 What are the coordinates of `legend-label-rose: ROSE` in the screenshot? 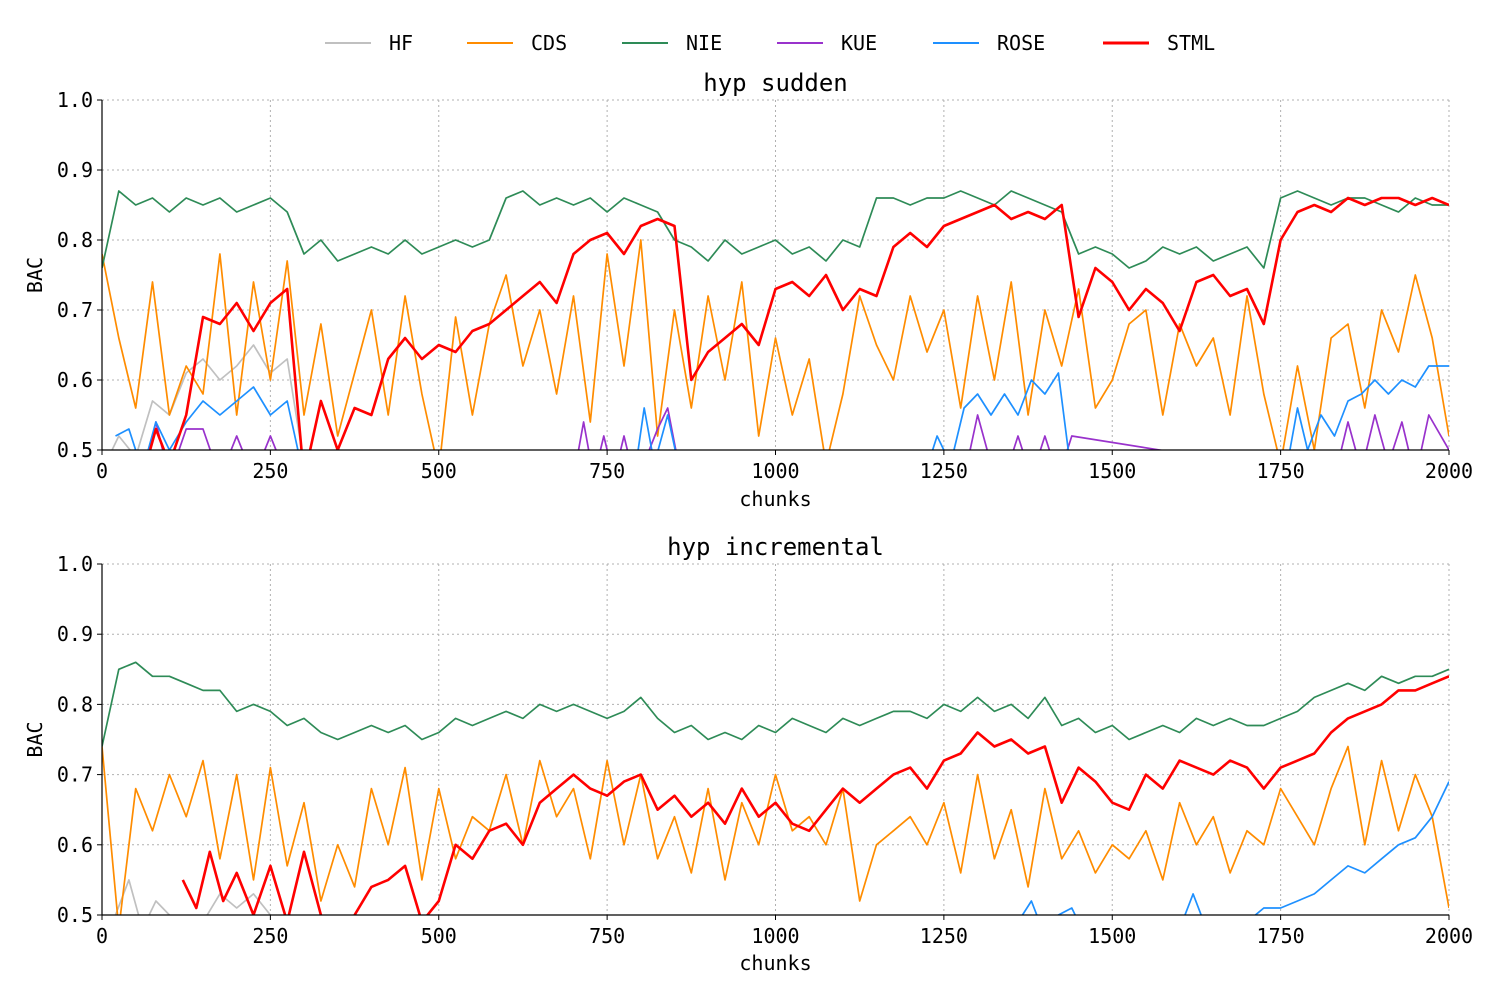 It's located at (1021, 43).